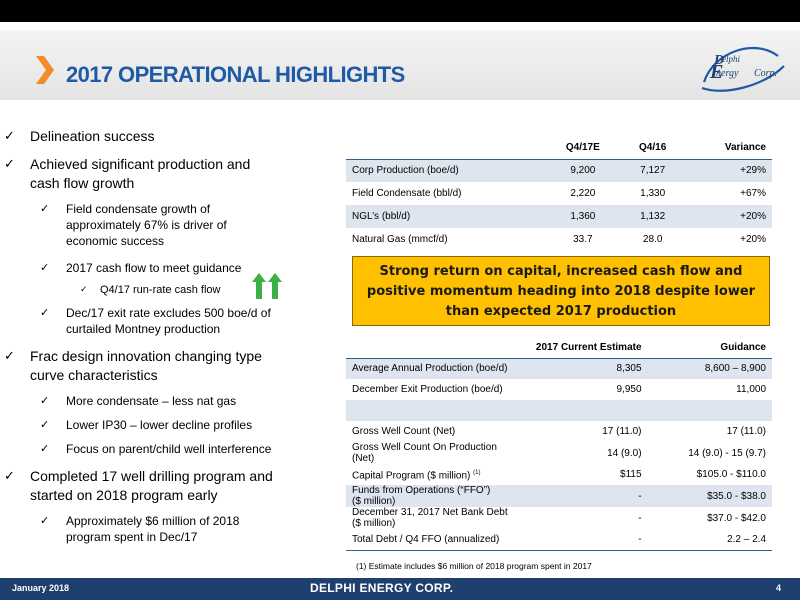 This screenshot has width=800, height=600. Describe the element at coordinates (751, 389) in the screenshot. I see `guidance-cell: 11,000` at that location.